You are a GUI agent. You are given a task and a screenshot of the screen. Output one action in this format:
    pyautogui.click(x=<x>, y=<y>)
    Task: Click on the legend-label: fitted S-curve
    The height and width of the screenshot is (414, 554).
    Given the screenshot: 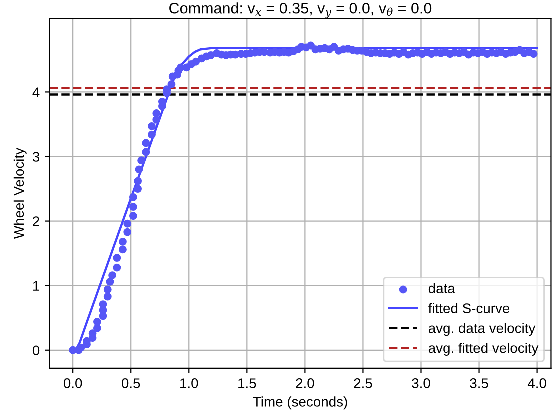 What is the action you would take?
    pyautogui.click(x=469, y=308)
    